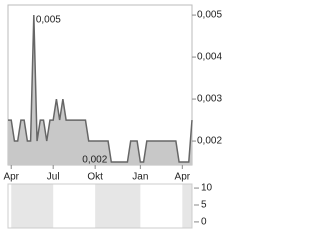  I want to click on x-tick-label: Okt, so click(95, 177).